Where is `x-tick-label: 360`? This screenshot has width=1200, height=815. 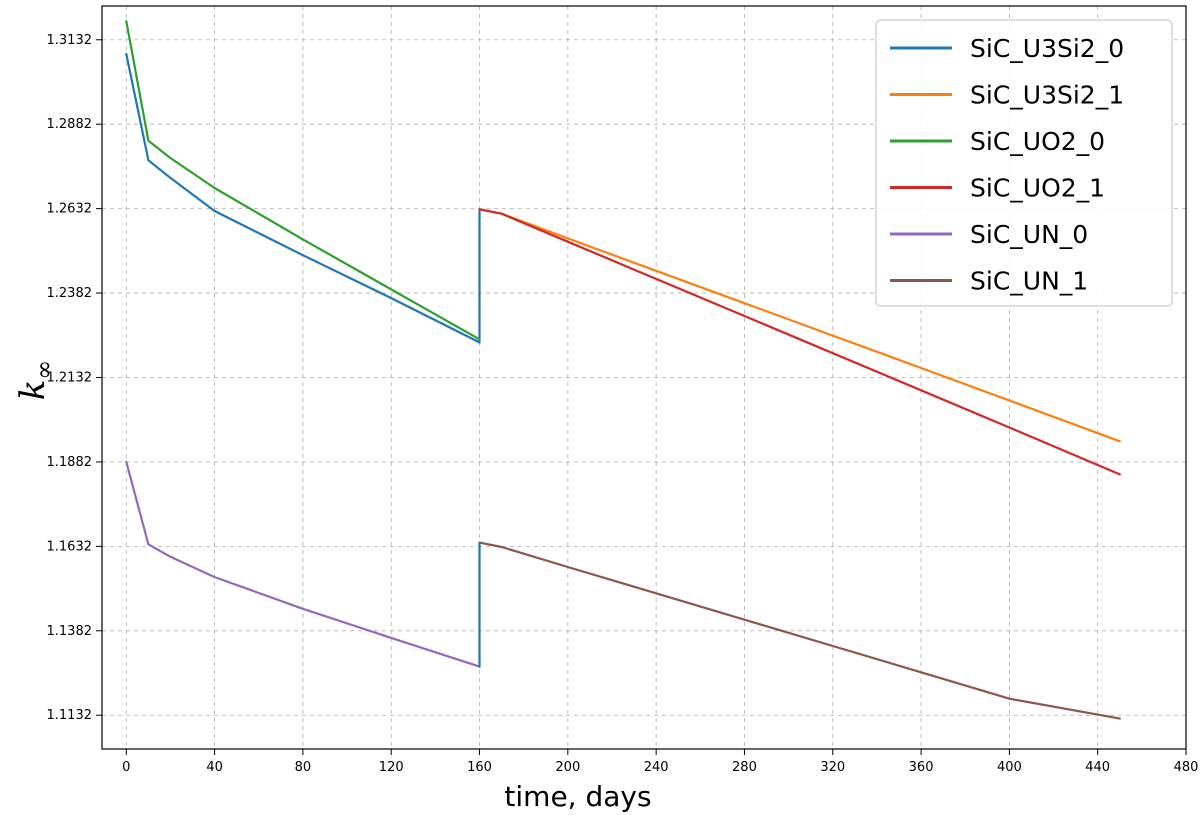 x-tick-label: 360 is located at coordinates (921, 767).